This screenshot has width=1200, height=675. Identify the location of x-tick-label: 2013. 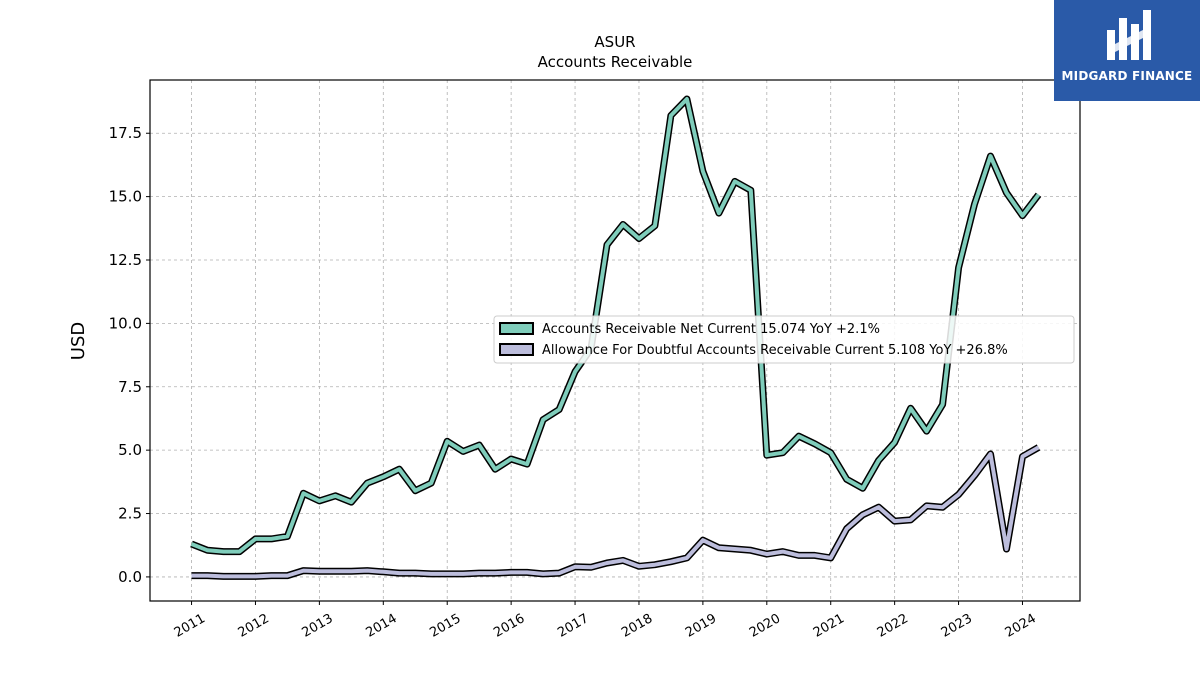
(318, 626).